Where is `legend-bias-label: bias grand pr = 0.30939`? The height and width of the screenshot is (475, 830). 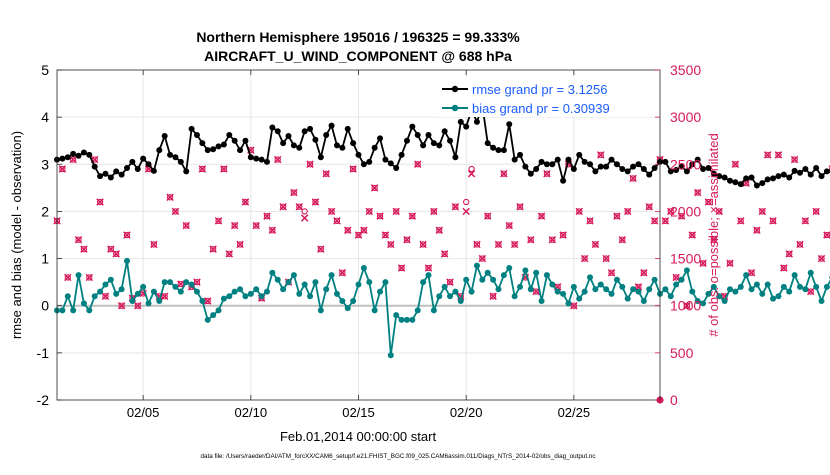
legend-bias-label: bias grand pr = 0.30939 is located at coordinates (541, 108).